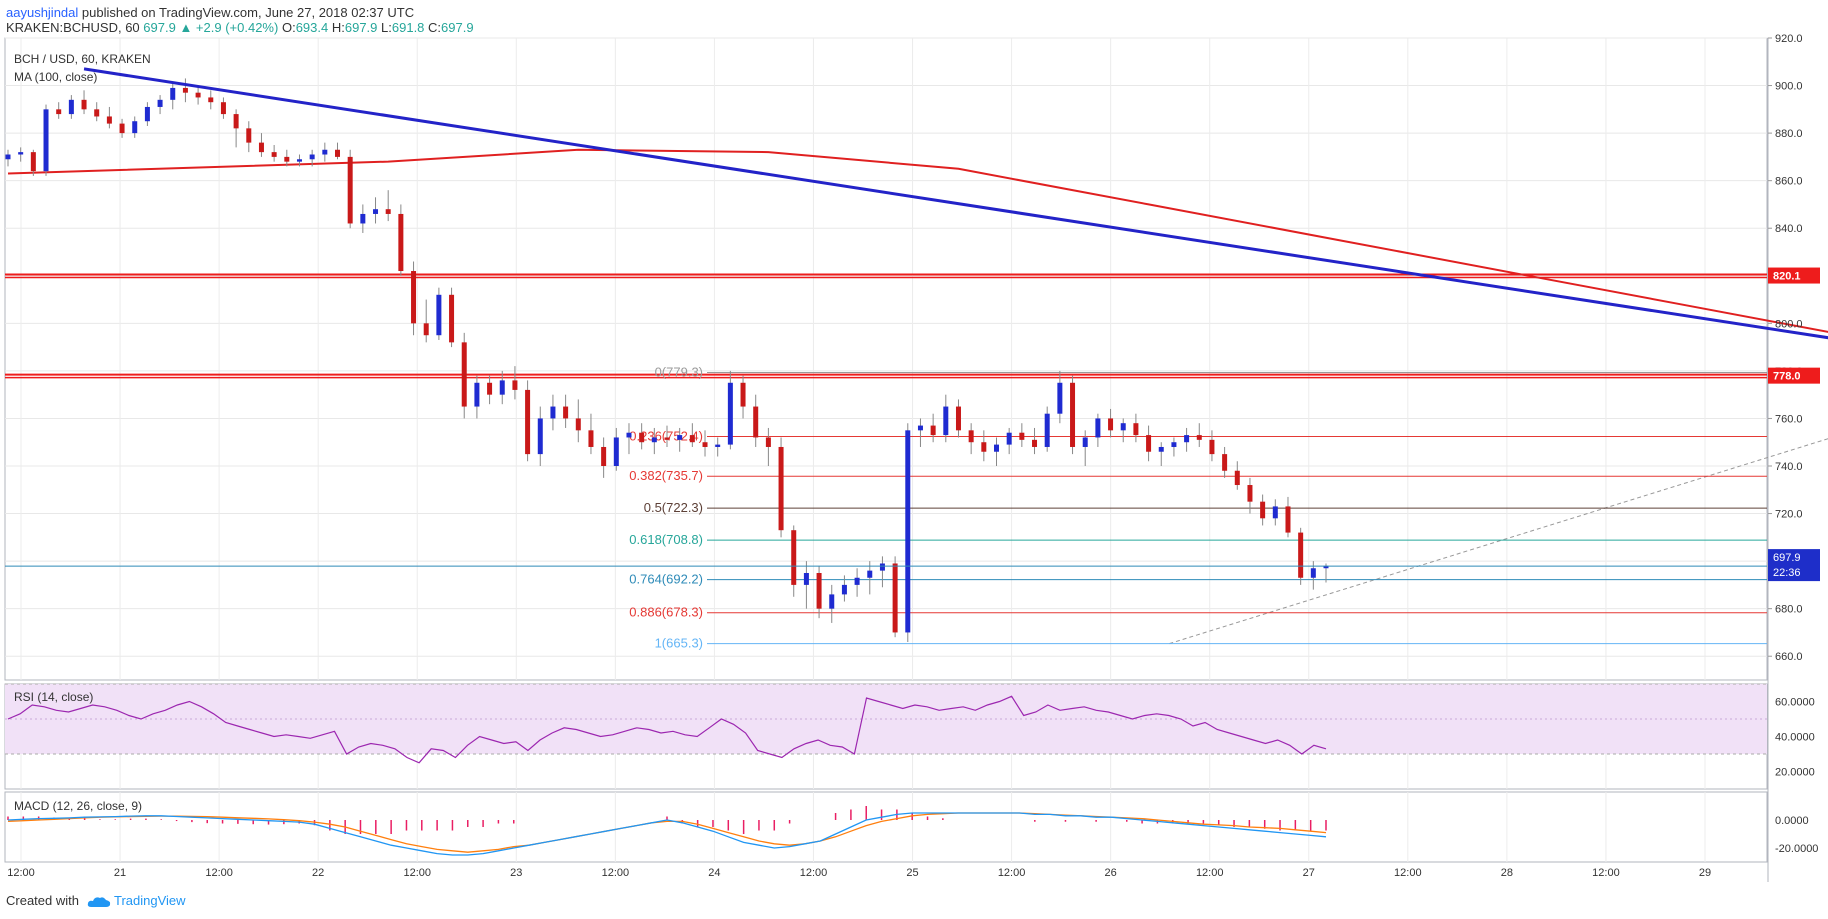 The image size is (1828, 919). I want to click on fib-level-label: 1(665.3), so click(679, 643).